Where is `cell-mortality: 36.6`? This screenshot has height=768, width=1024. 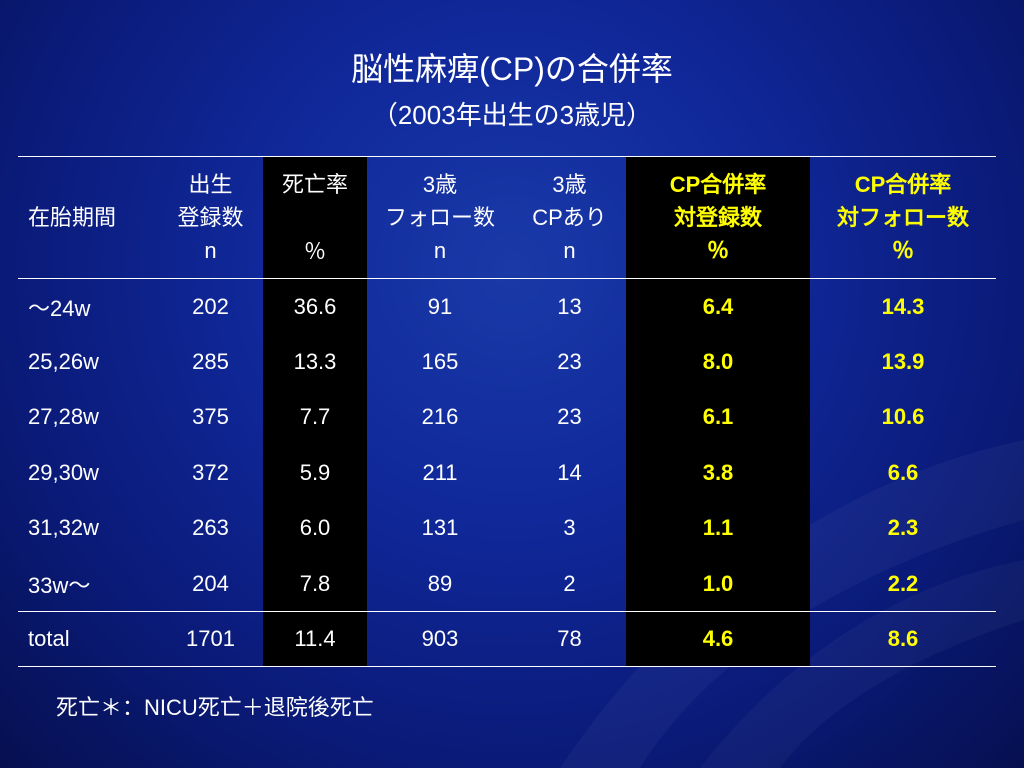
cell-mortality: 36.6 is located at coordinates (315, 306).